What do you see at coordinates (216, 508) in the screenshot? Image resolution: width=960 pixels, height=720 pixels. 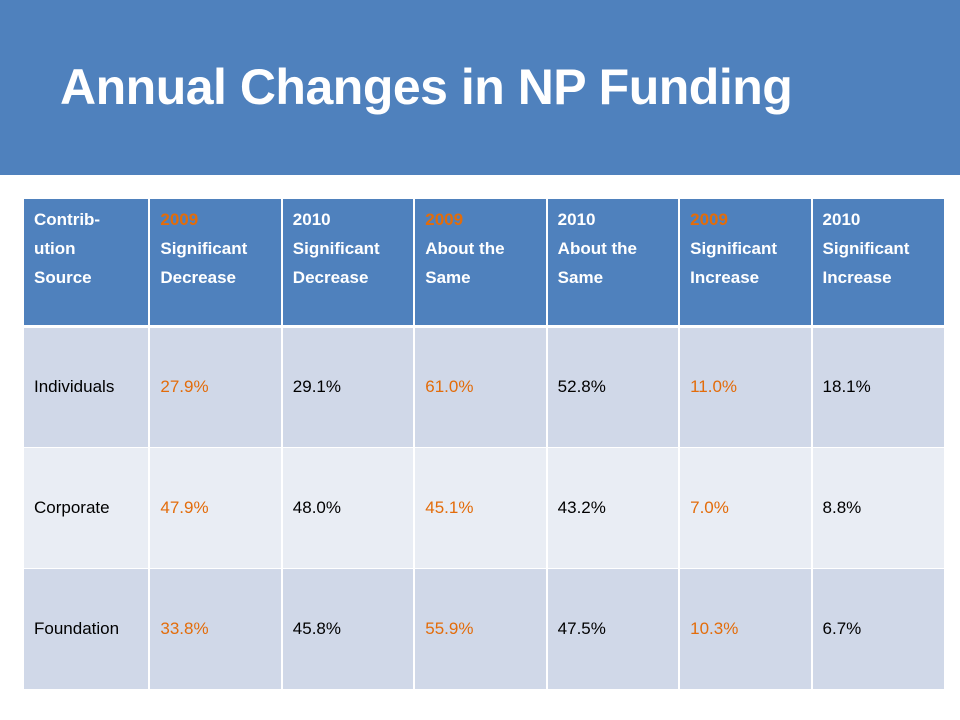 I see `table-cell: 47.9%` at bounding box center [216, 508].